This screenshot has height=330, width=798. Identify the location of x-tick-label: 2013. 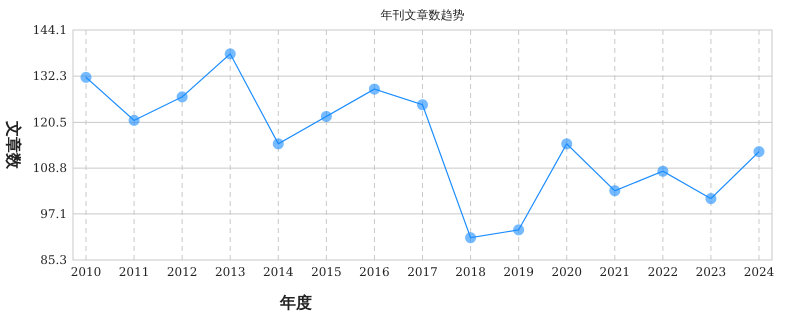
(230, 272).